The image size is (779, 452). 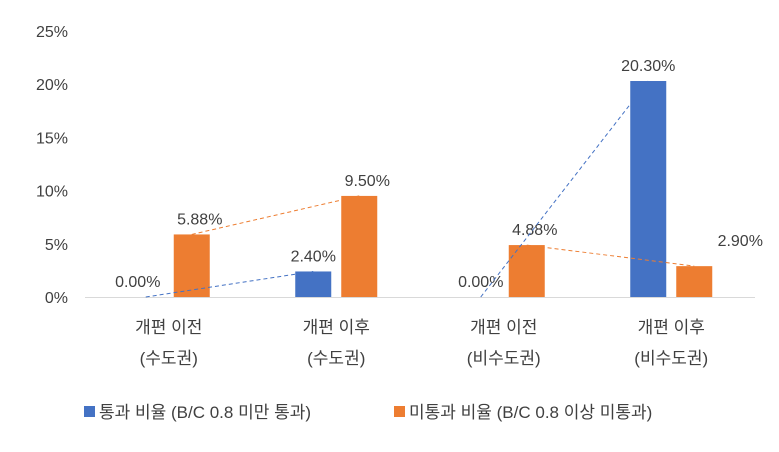 What do you see at coordinates (534, 230) in the screenshot?
I see `data-label: 4.88%` at bounding box center [534, 230].